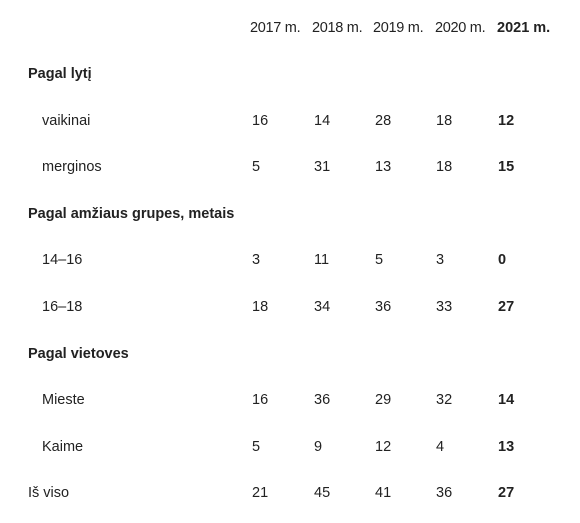  Describe the element at coordinates (383, 120) in the screenshot. I see `cell-value: 28` at that location.